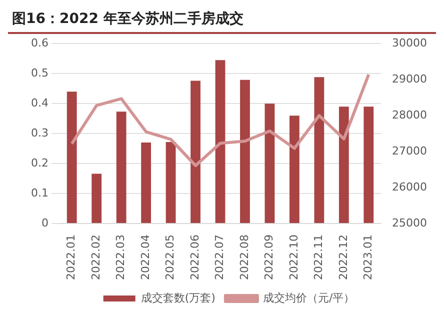 This screenshot has height=332, width=444. I want to click on x-tick-label: 2022.08, so click(244, 257).